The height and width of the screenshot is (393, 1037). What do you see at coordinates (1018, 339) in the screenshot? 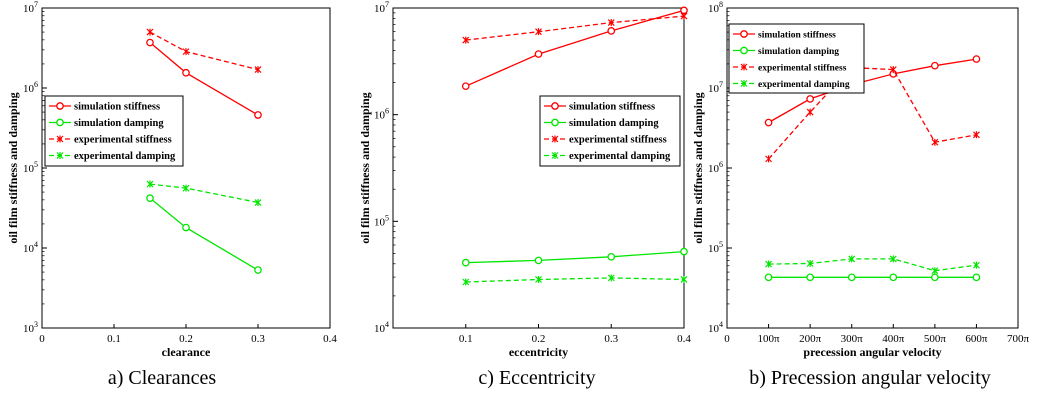
I see `x-tick-label: 700π` at bounding box center [1018, 339].